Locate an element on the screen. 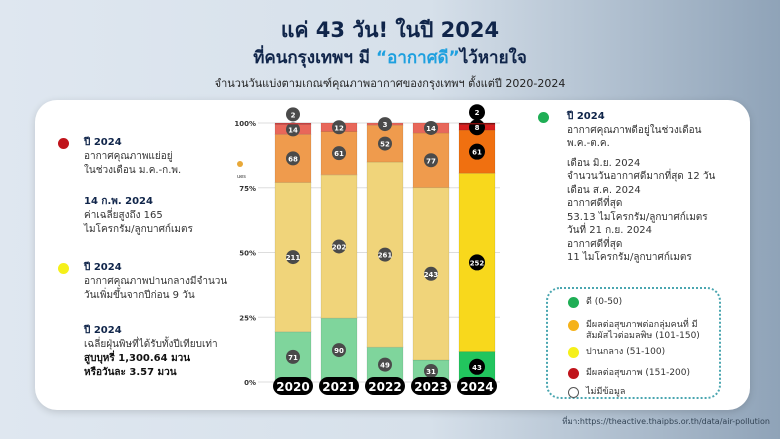 The height and width of the screenshot is (439, 780). legend-item: ดี (0-50) is located at coordinates (595, 302).